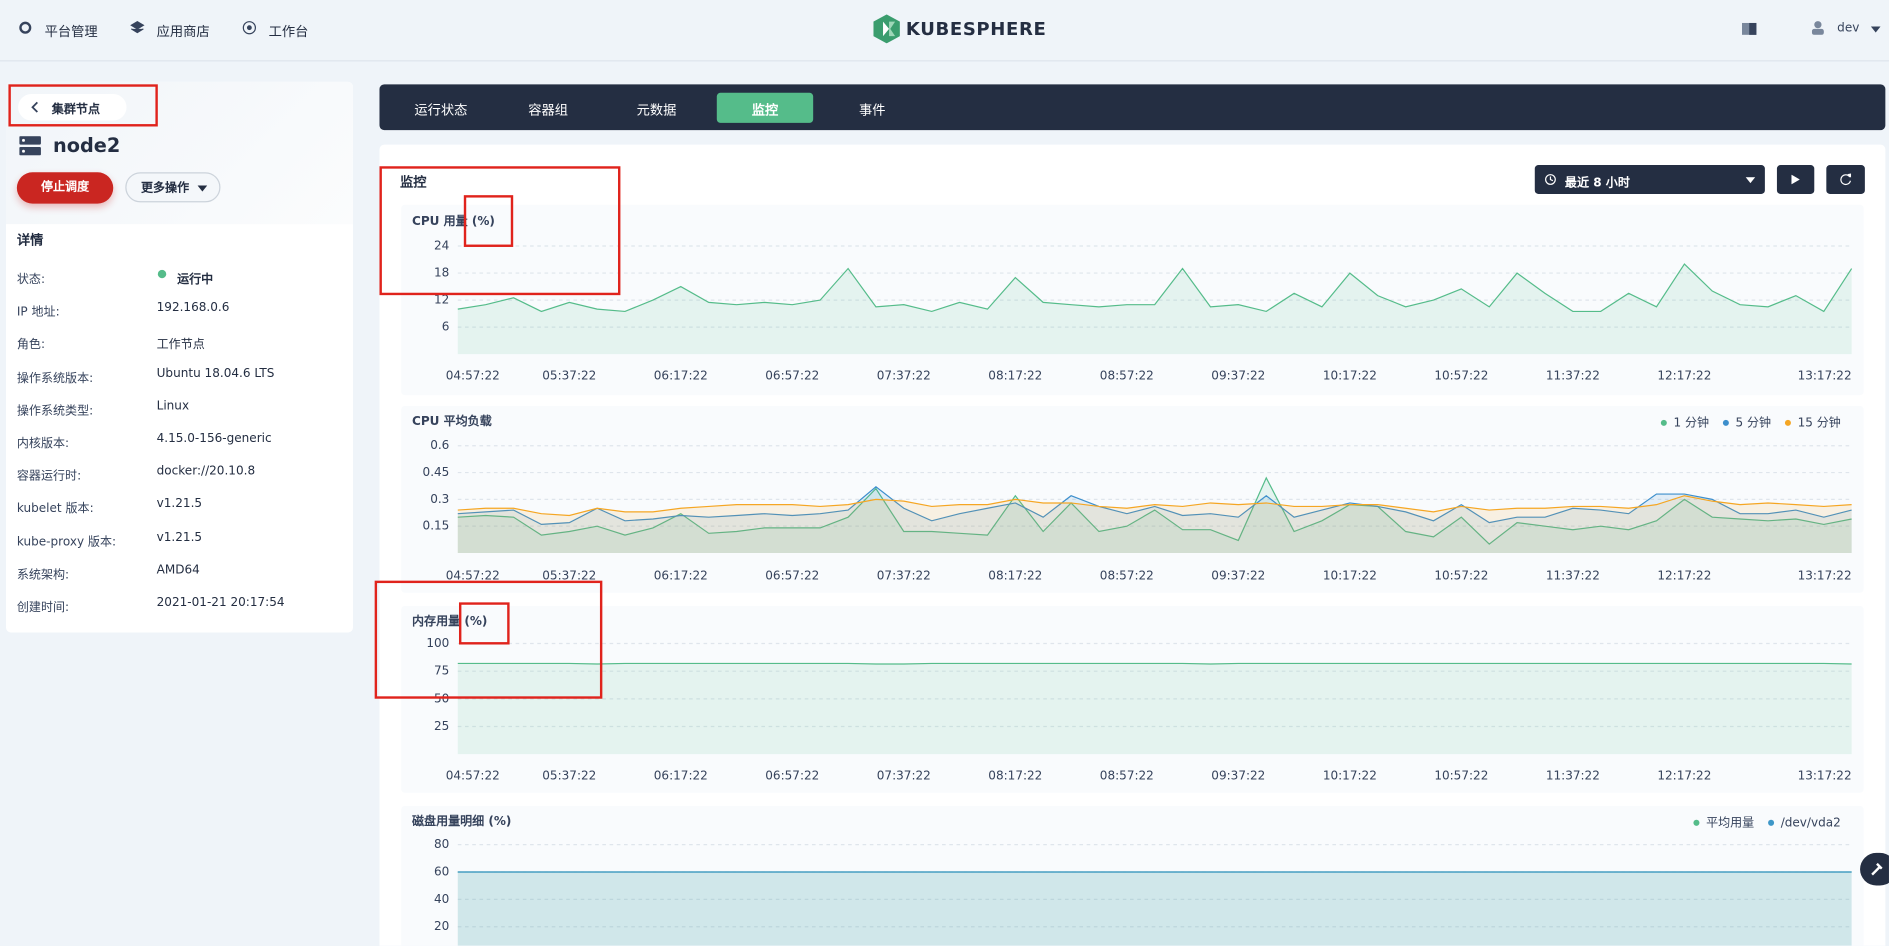  Describe the element at coordinates (1730, 822) in the screenshot. I see `legend-label: 平均用量` at that location.